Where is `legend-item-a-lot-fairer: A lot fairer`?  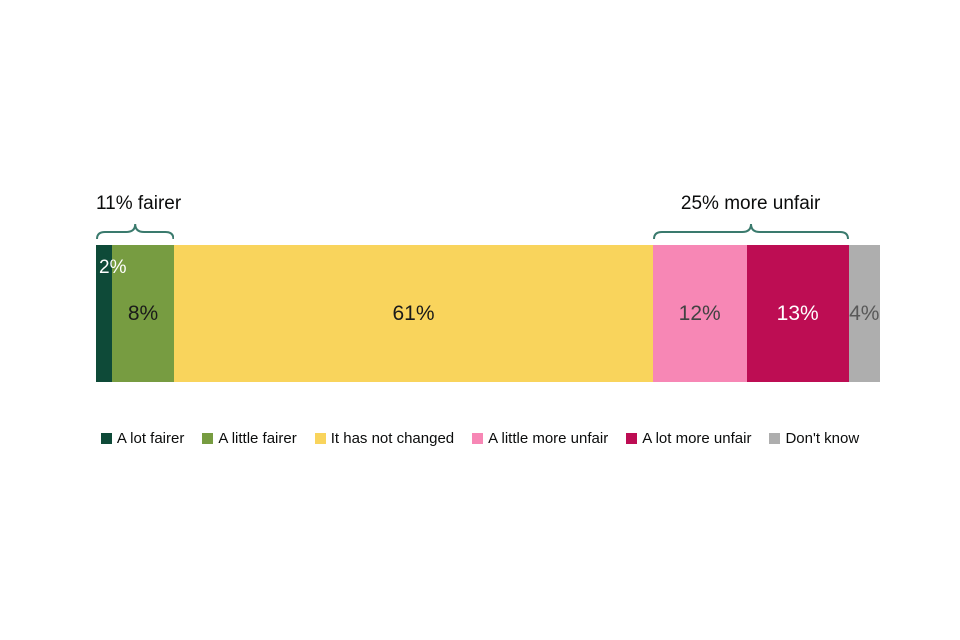
legend-item-a-lot-fairer: A lot fairer is located at coordinates (142, 438).